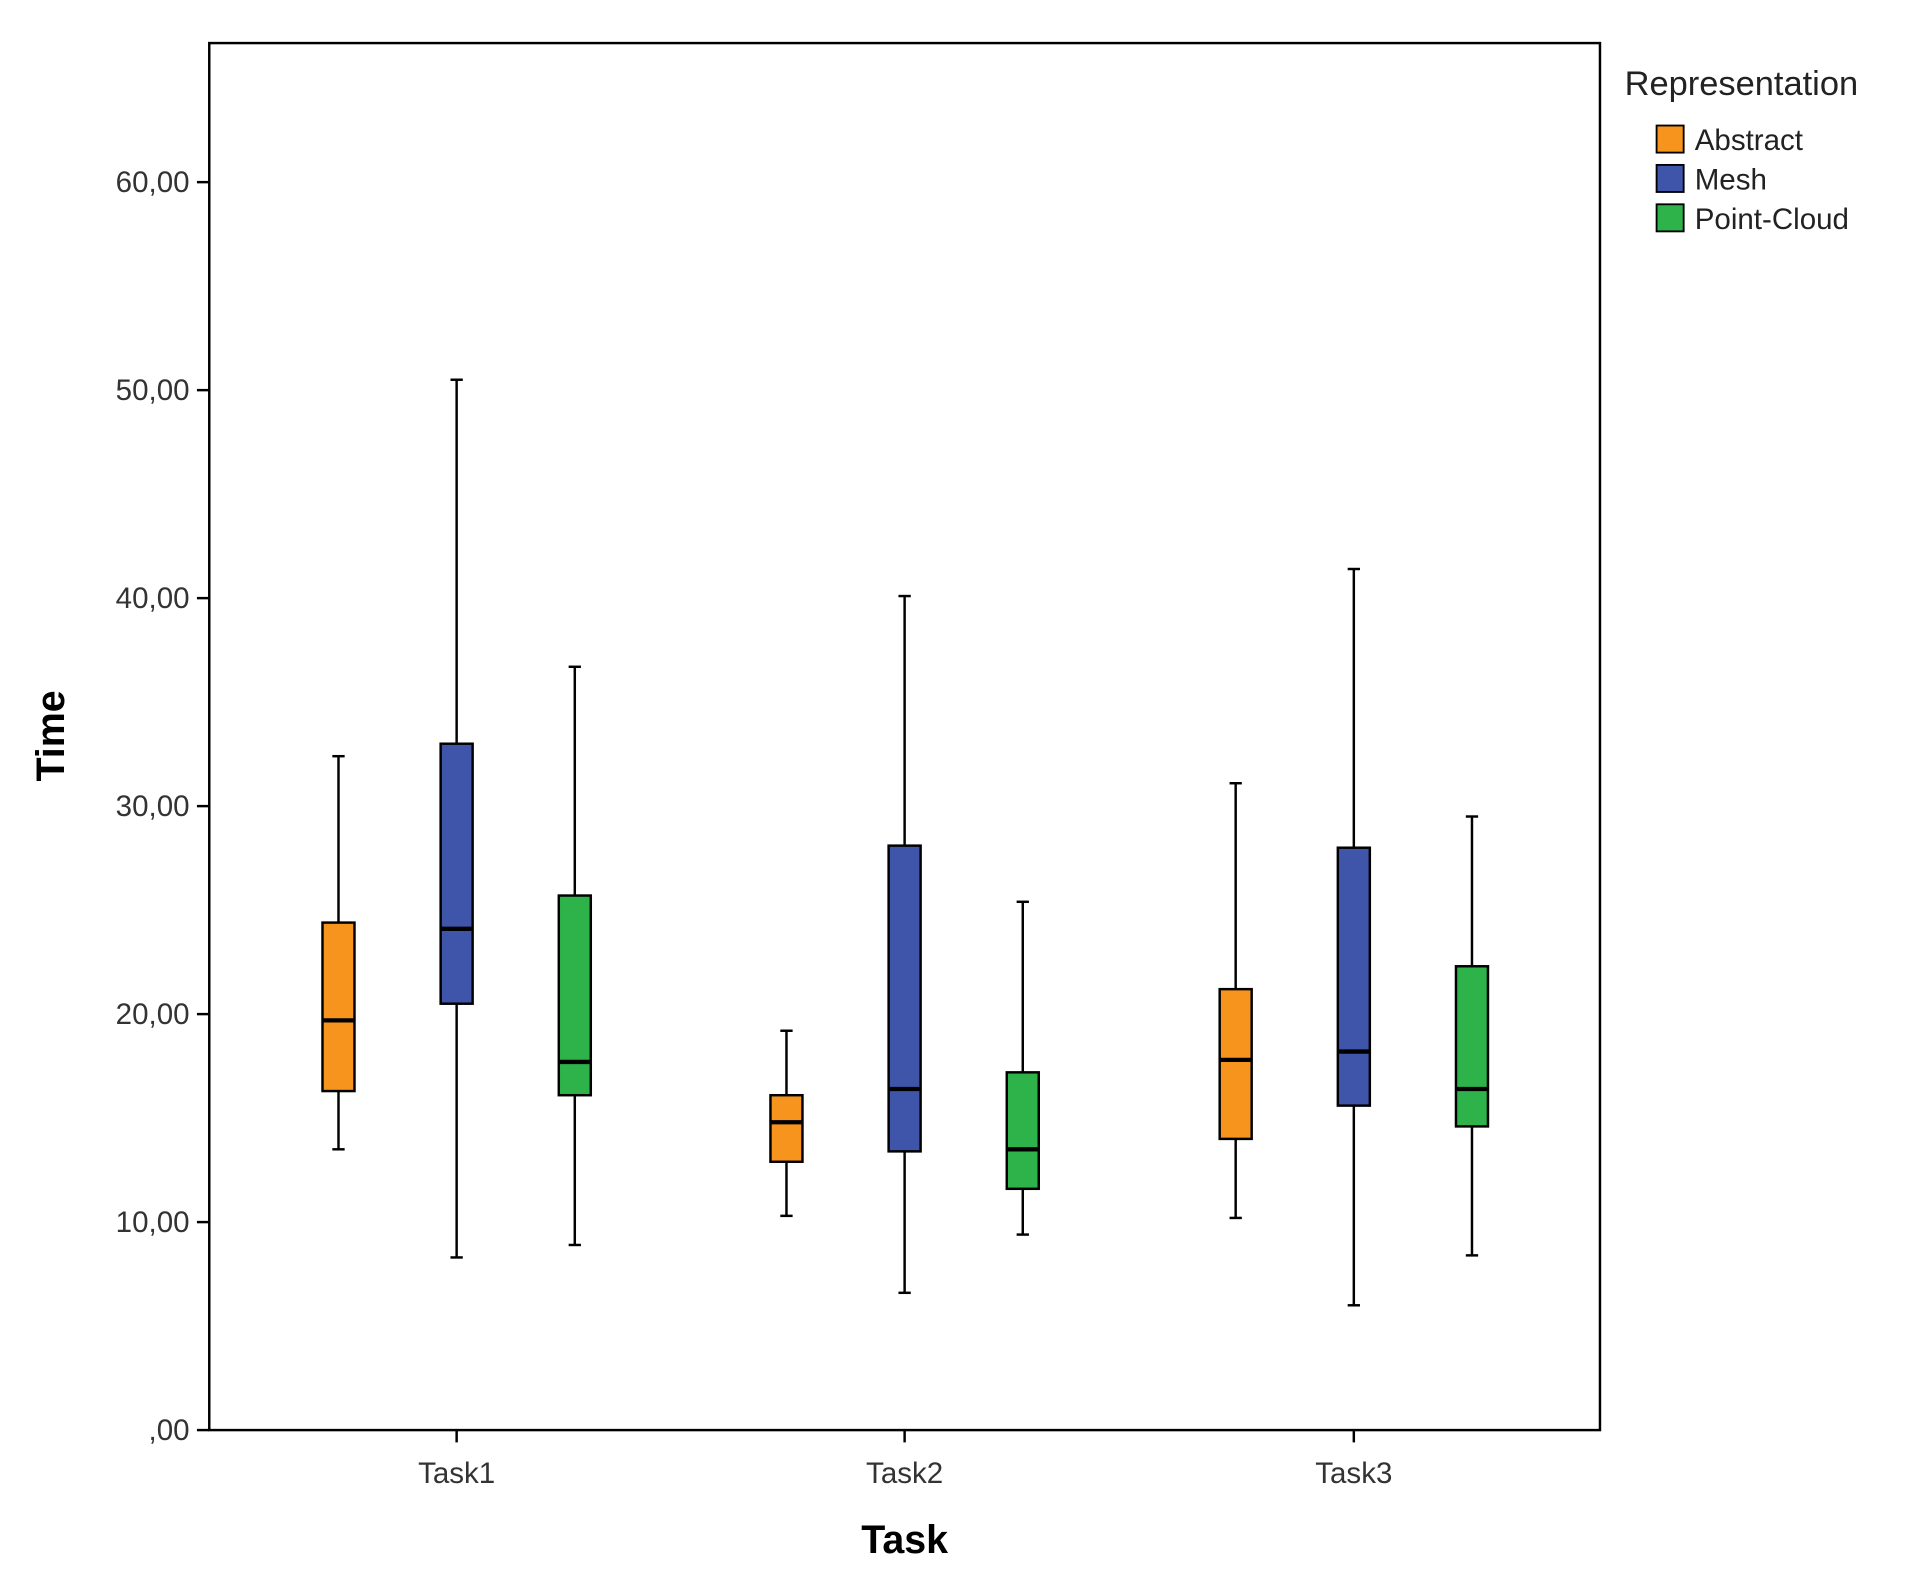  I want to click on y-tick-label: ,00, so click(169, 1430).